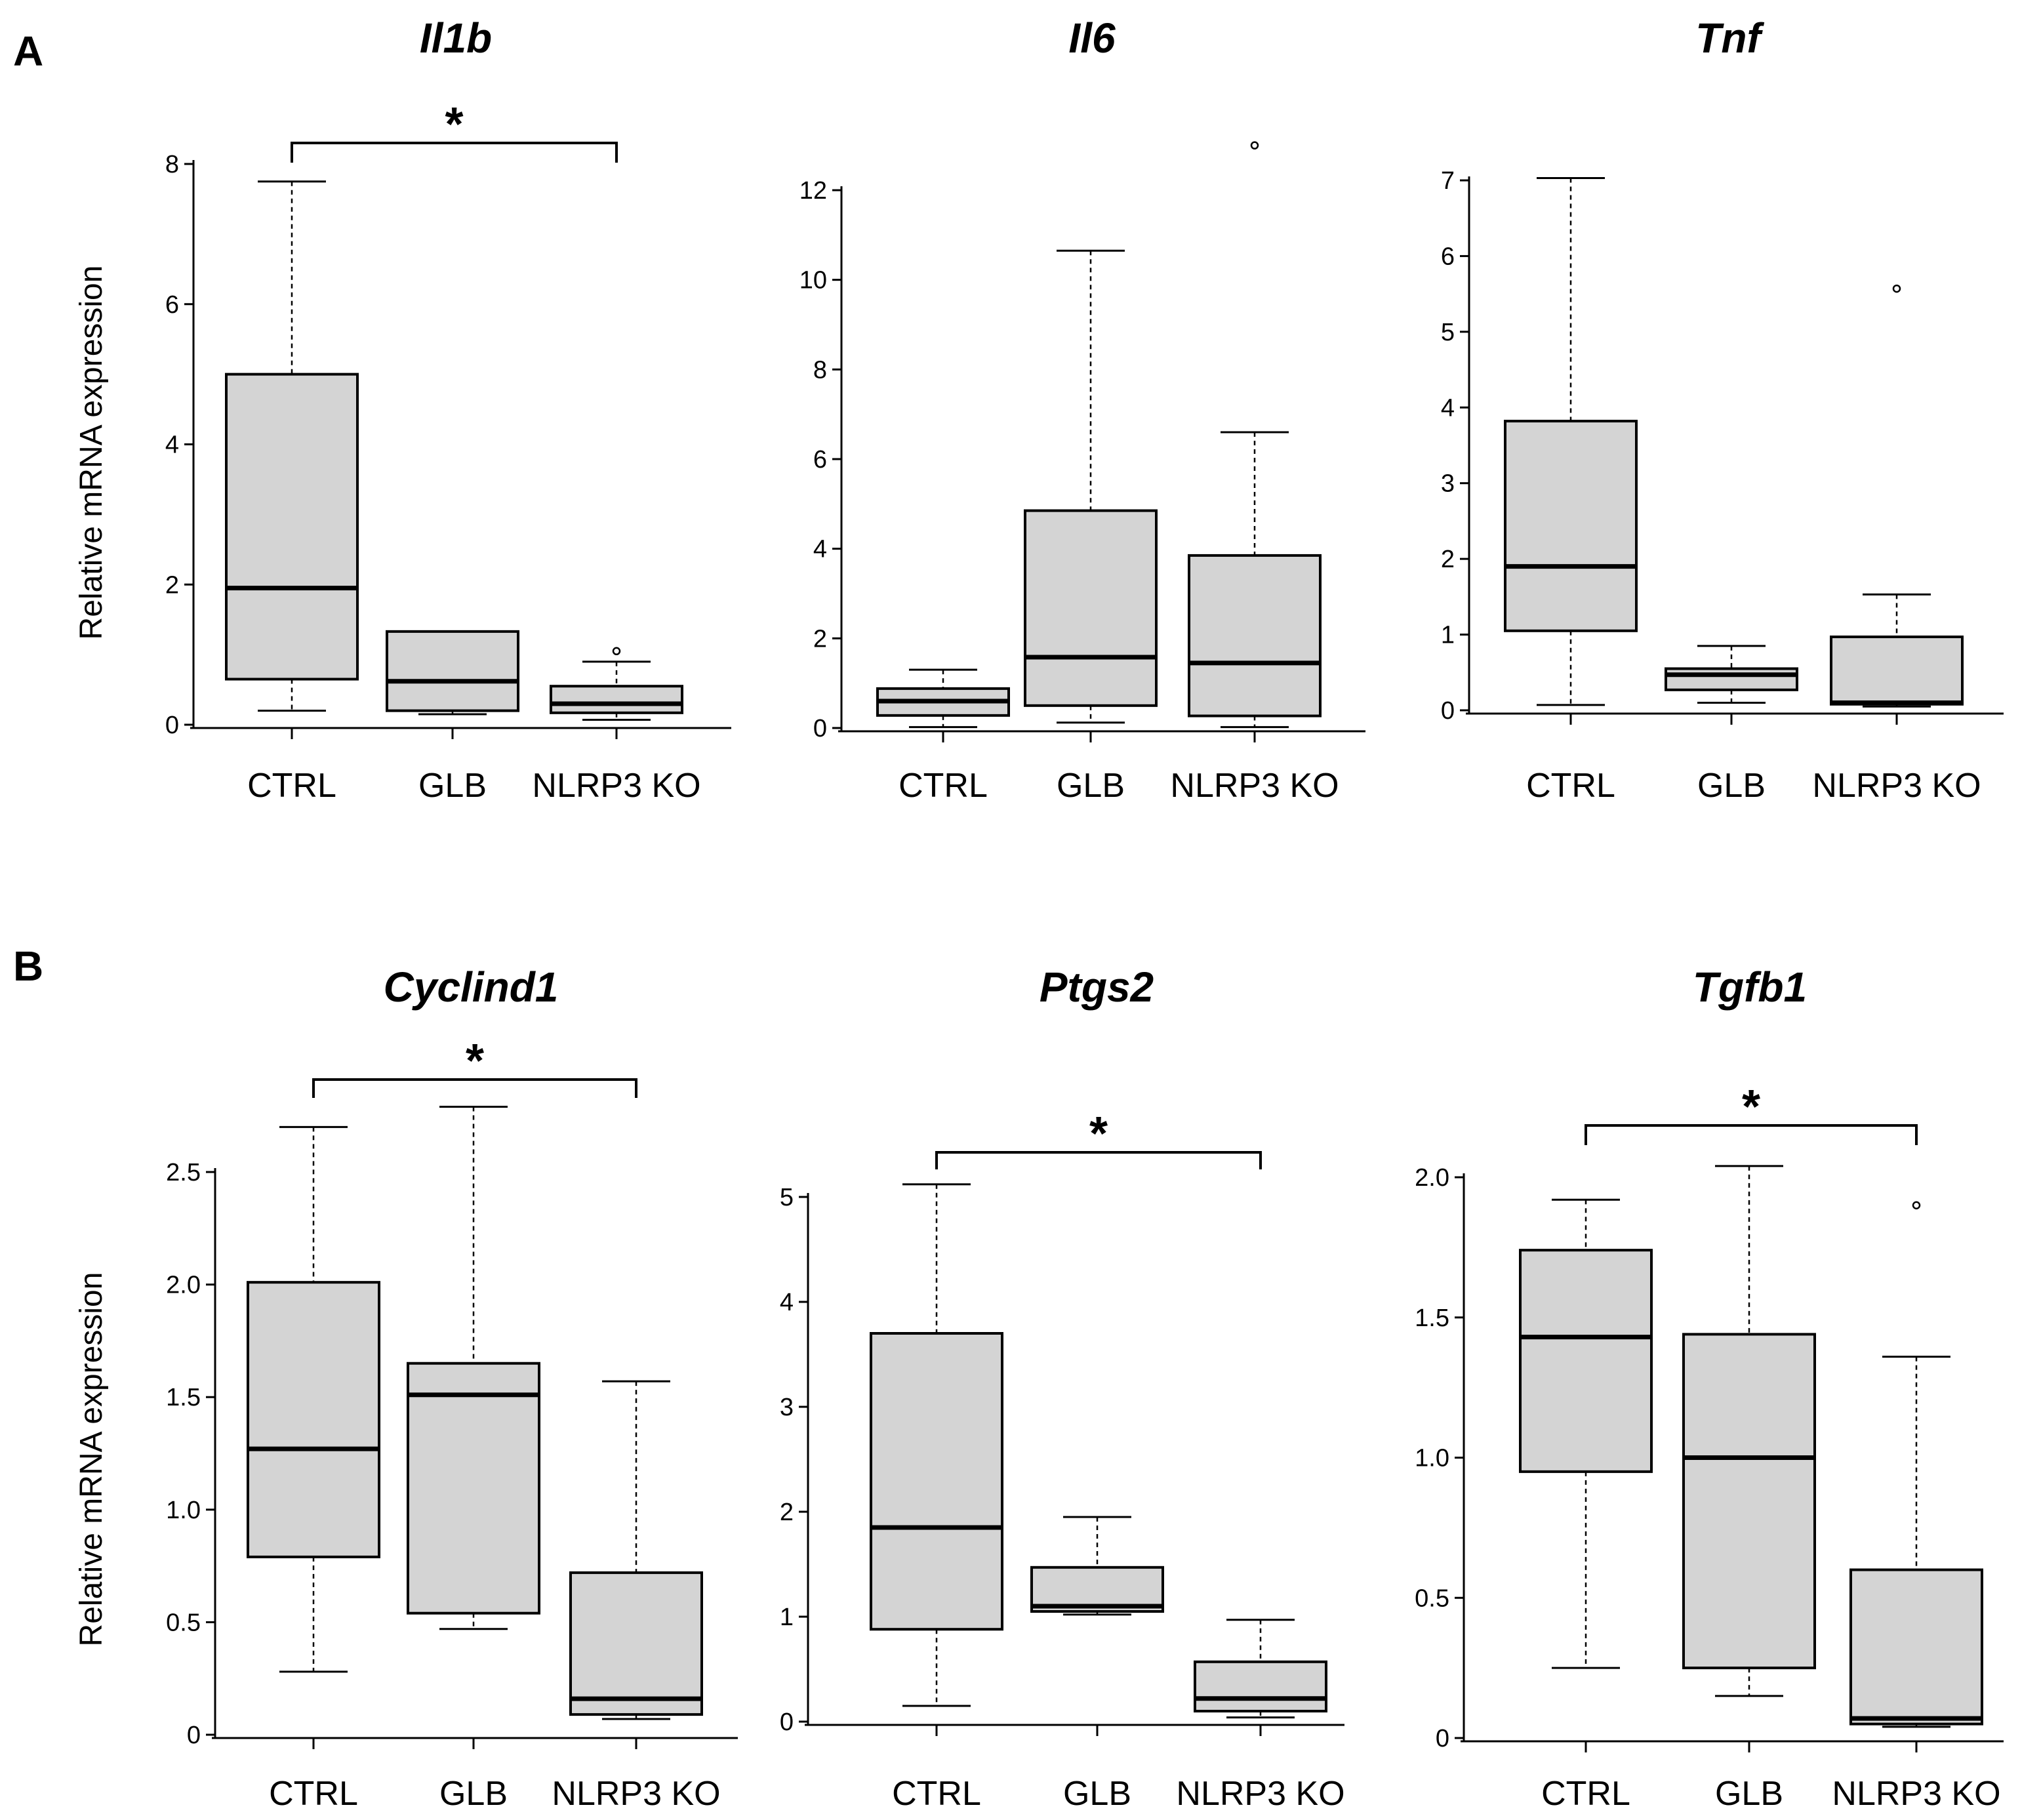  What do you see at coordinates (813, 191) in the screenshot?
I see `y-tick-label: 12` at bounding box center [813, 191].